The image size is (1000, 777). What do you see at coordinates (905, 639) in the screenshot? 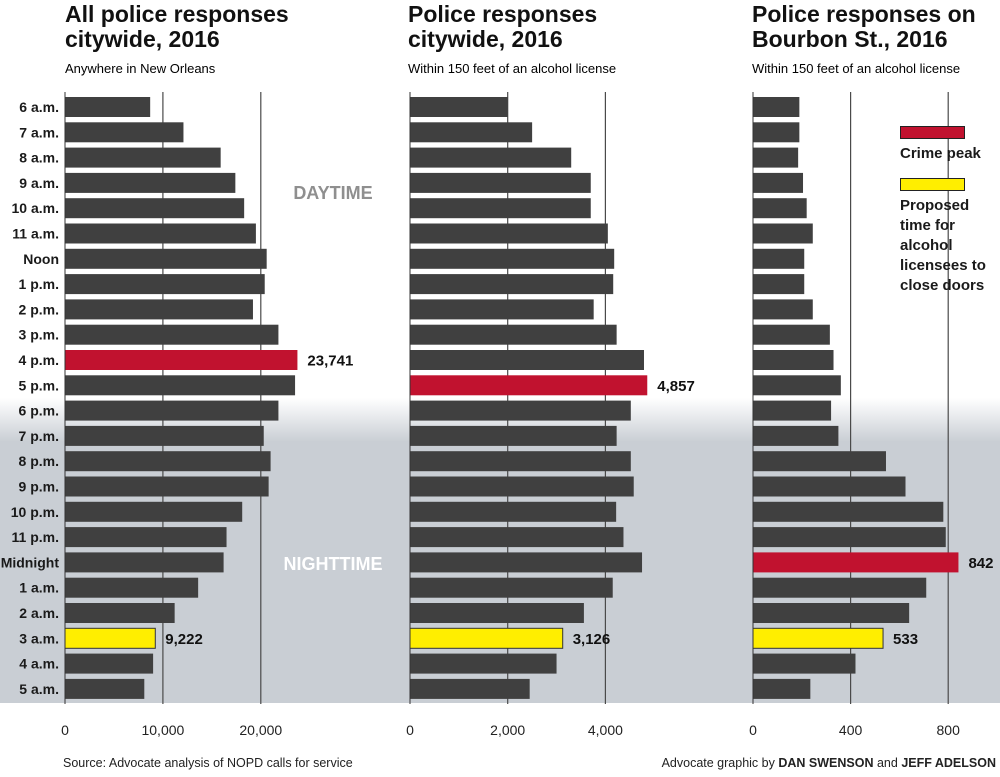
I see `data-label-bourbon-3-a-m: 533` at bounding box center [905, 639].